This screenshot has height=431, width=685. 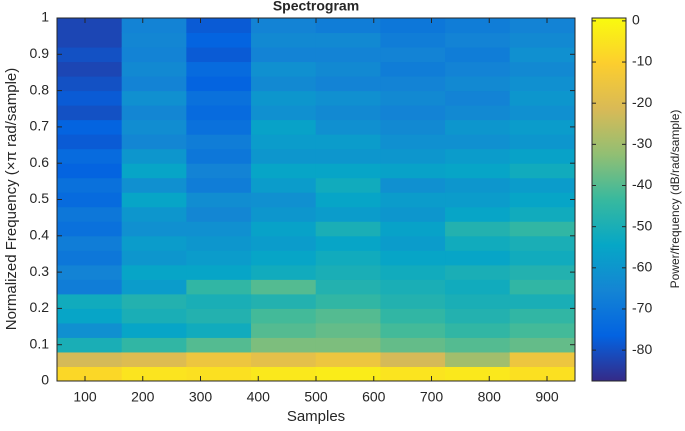 I want to click on y-tick-label: 0.8, so click(x=40, y=89).